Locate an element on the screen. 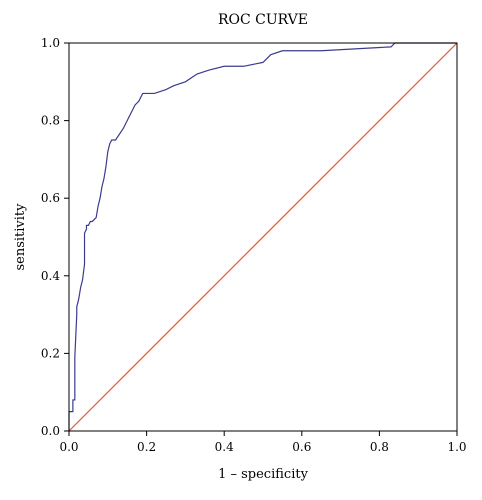 The width and height of the screenshot is (482, 500). chart-title: ROC CURVE is located at coordinates (263, 20).